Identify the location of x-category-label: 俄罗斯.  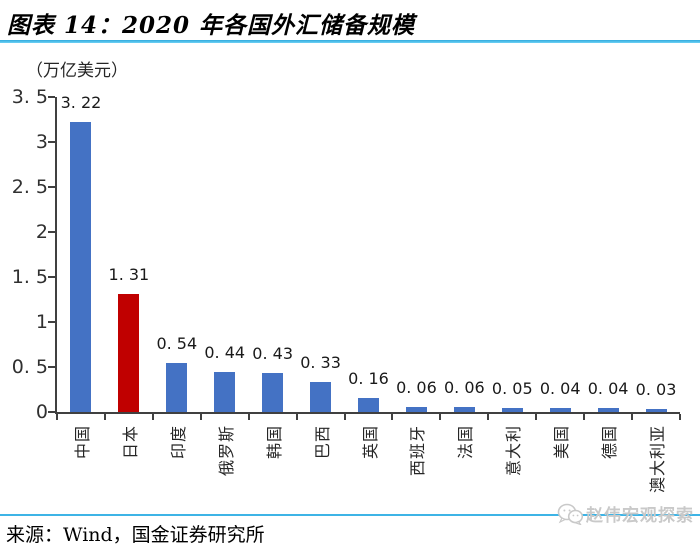
(226, 451).